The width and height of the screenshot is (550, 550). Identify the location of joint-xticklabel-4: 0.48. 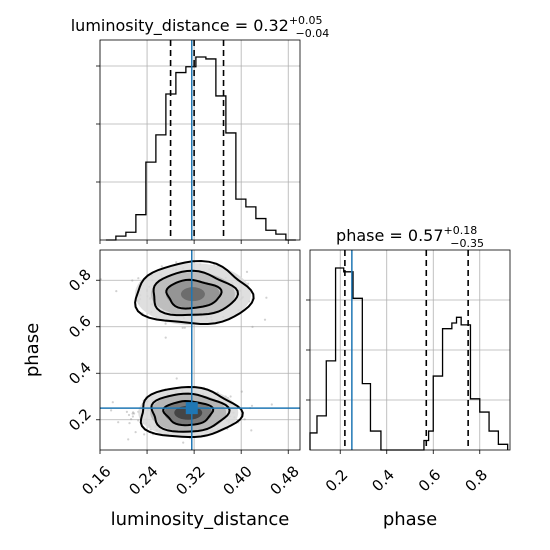
(285, 480).